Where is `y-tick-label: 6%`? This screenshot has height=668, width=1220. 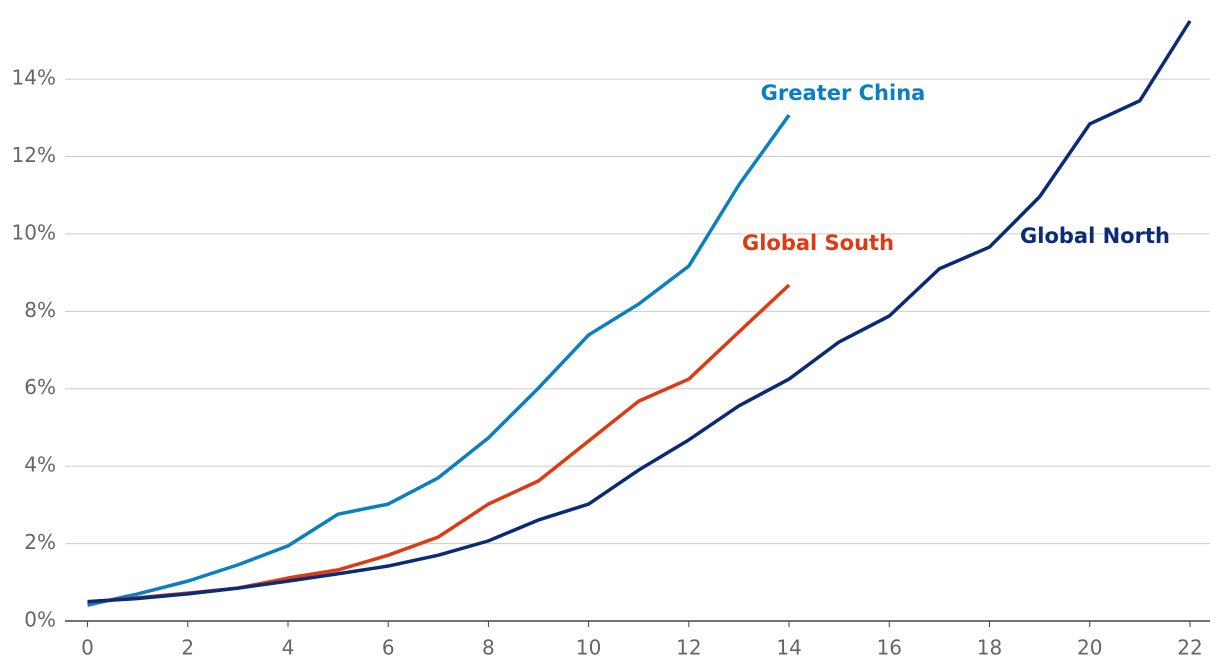 y-tick-label: 6% is located at coordinates (40, 387).